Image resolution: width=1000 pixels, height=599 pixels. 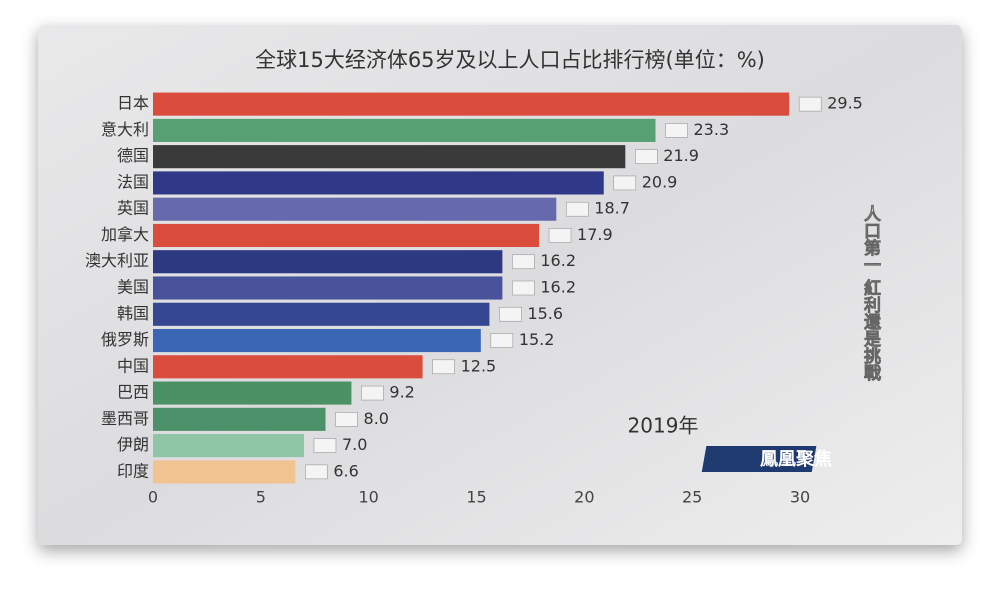 I want to click on y-tick-label: 巴西, so click(x=133, y=392).